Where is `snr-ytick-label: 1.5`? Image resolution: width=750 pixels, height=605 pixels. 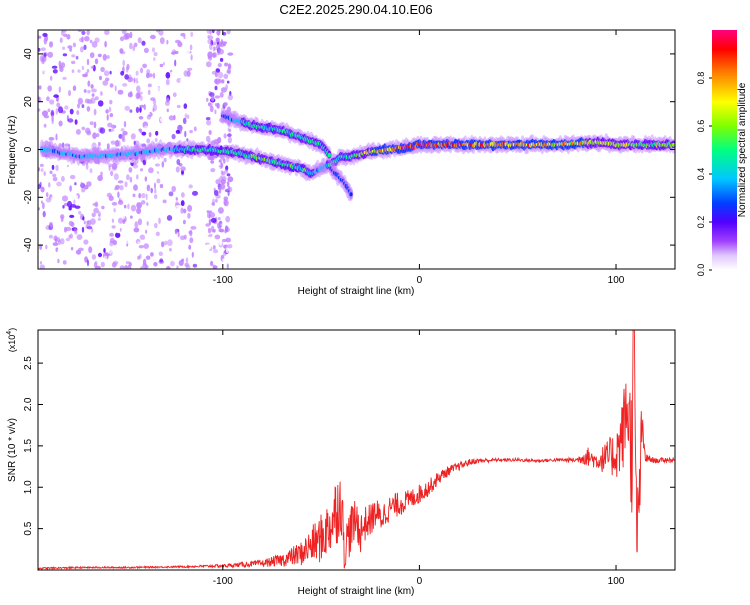 snr-ytick-label: 1.5 is located at coordinates (28, 445).